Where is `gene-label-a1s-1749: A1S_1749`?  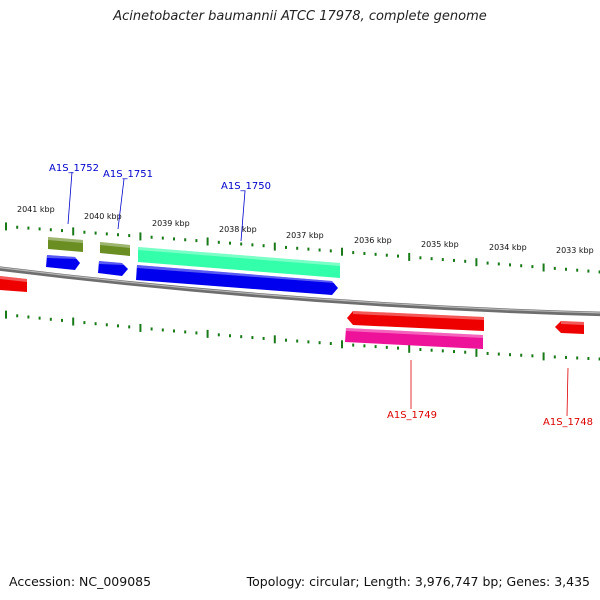
gene-label-a1s-1749: A1S_1749 is located at coordinates (412, 415).